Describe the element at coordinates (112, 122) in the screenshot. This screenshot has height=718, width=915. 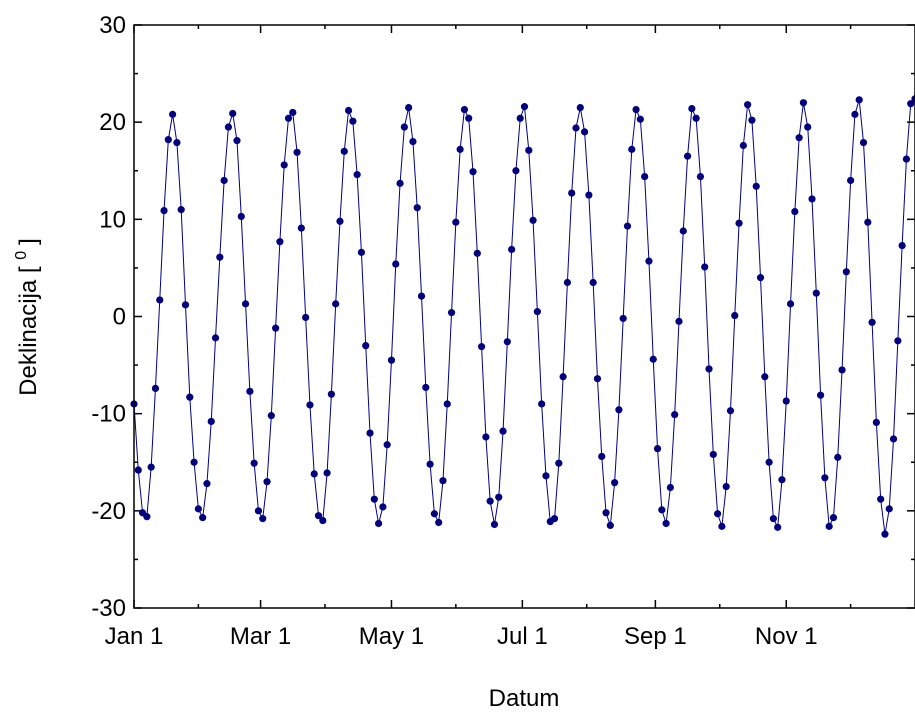
I see `y-tick-label: 20` at that location.